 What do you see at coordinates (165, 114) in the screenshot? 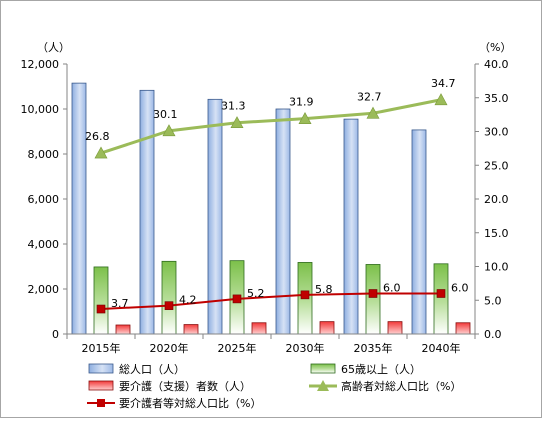
I see `data-label: 30.1` at bounding box center [165, 114].